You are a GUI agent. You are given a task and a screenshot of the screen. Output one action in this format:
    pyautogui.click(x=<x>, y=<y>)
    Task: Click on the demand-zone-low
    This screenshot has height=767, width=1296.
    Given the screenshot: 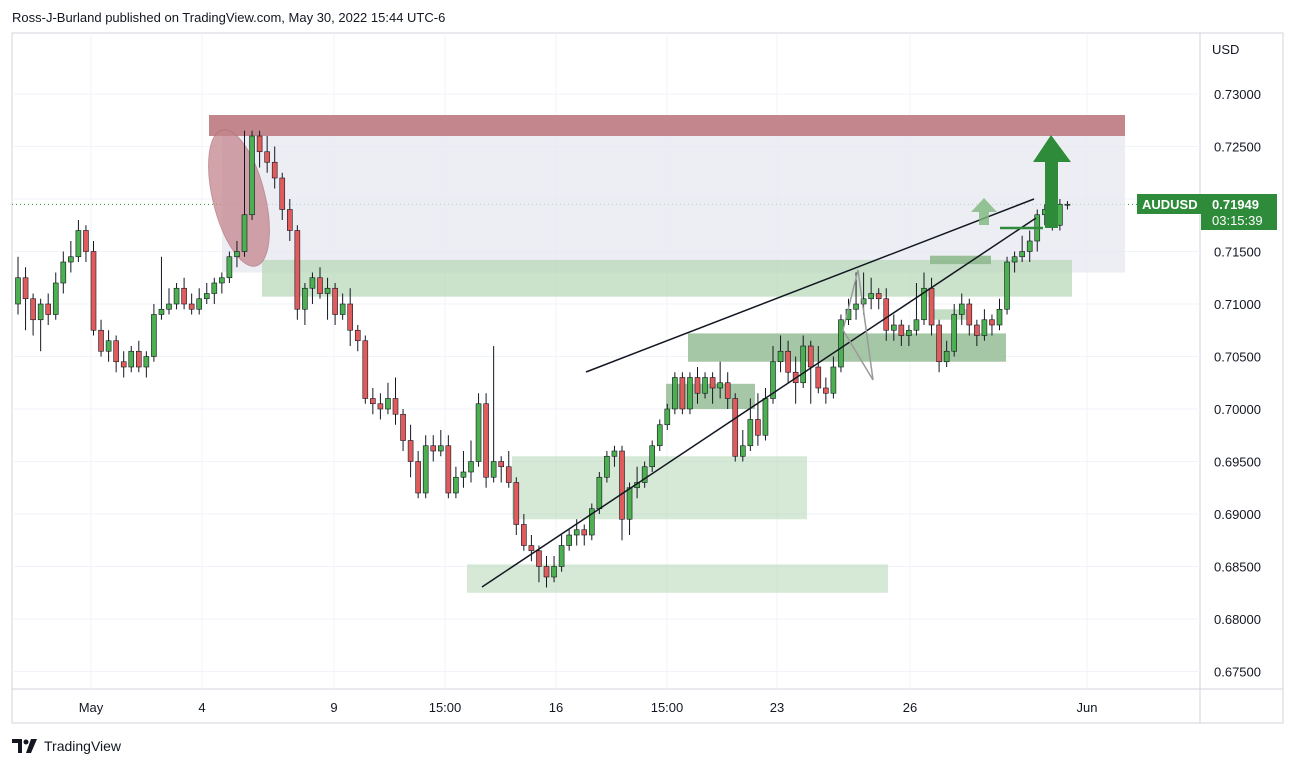 What is the action you would take?
    pyautogui.click(x=659, y=488)
    